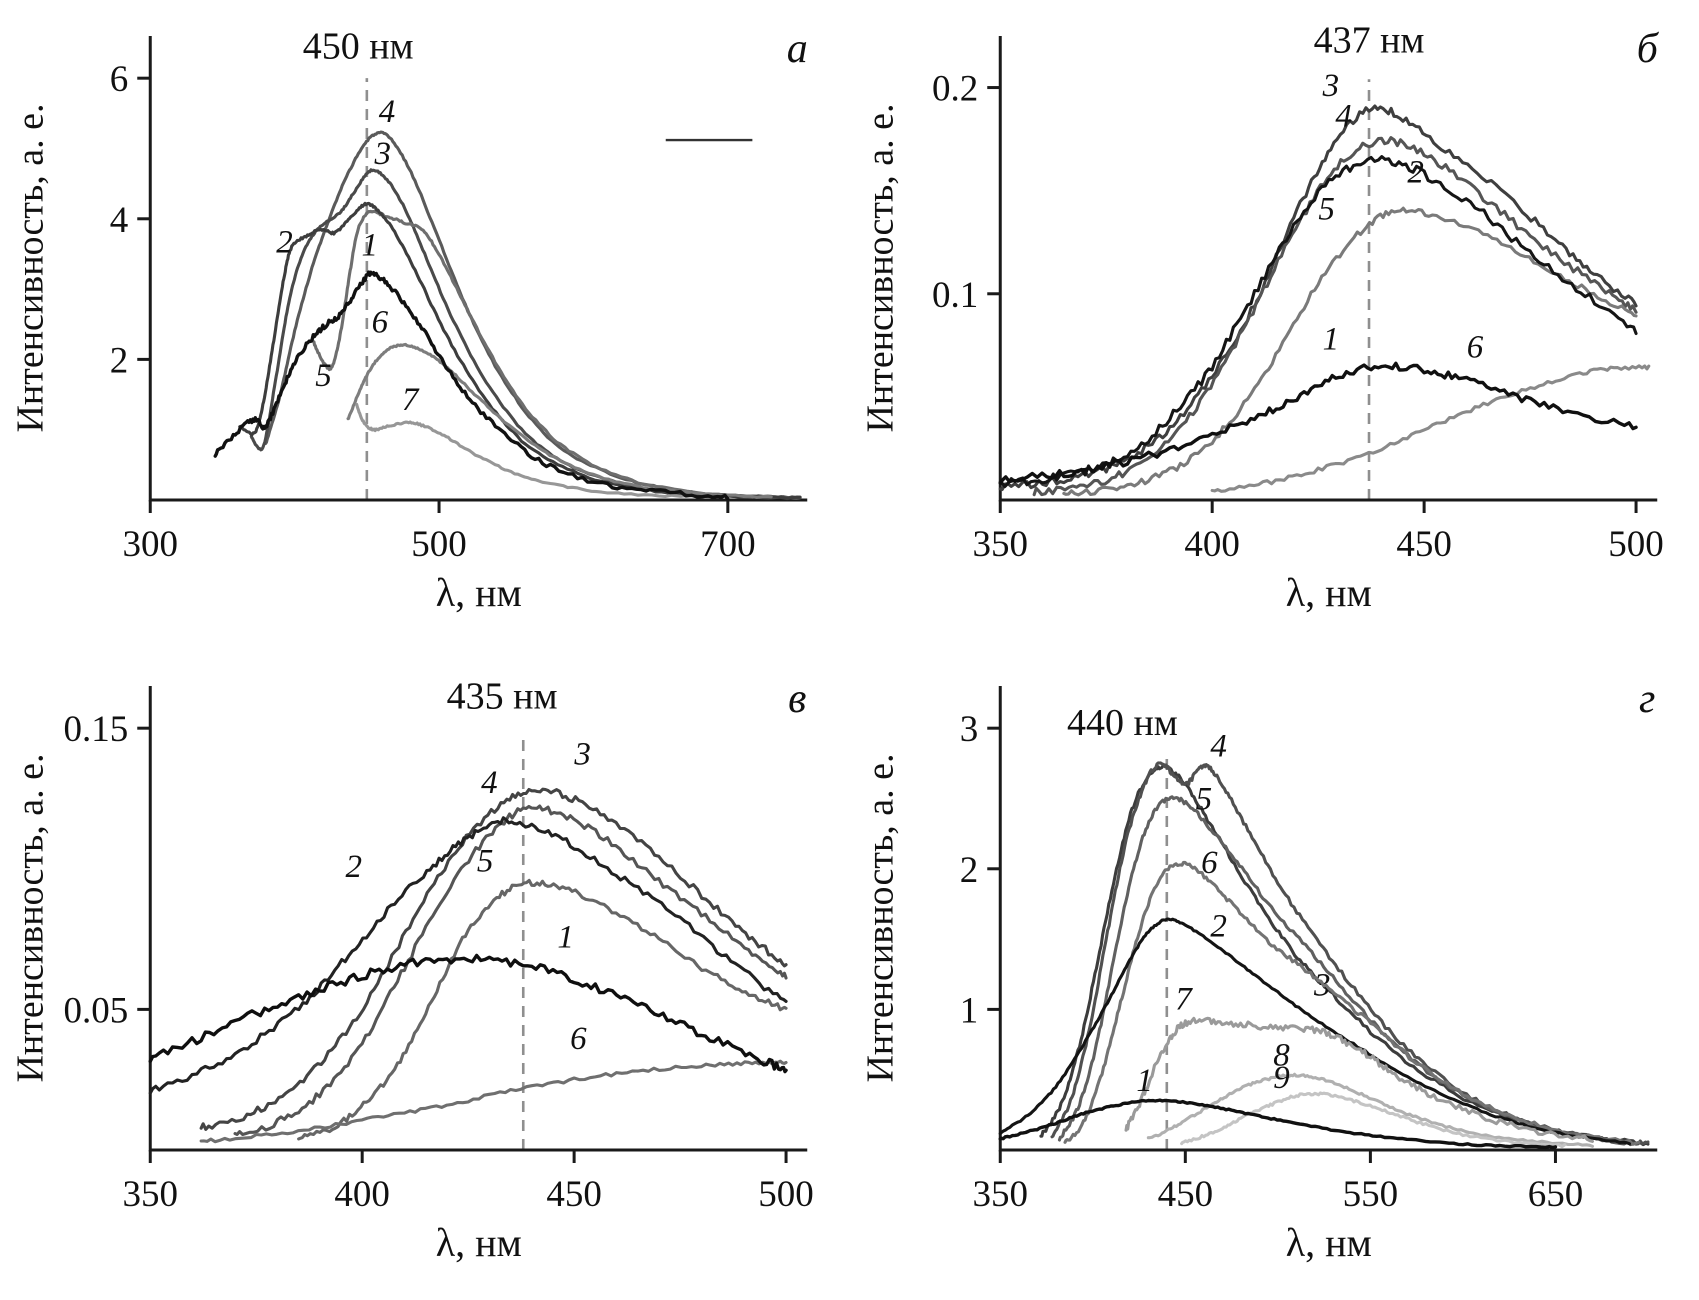  Describe the element at coordinates (358, 46) in the screenshot. I see `ref-wavelength-label: 450 нм` at that location.